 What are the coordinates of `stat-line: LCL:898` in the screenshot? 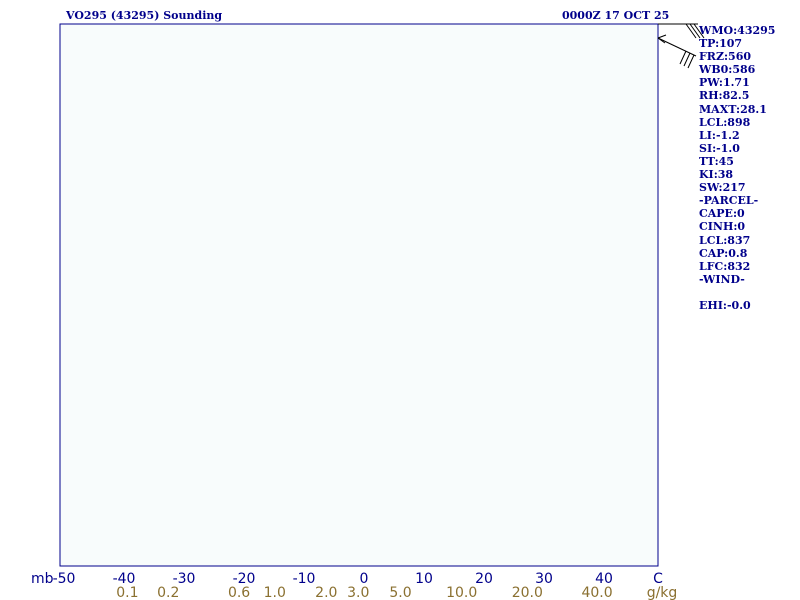 It's located at (725, 122).